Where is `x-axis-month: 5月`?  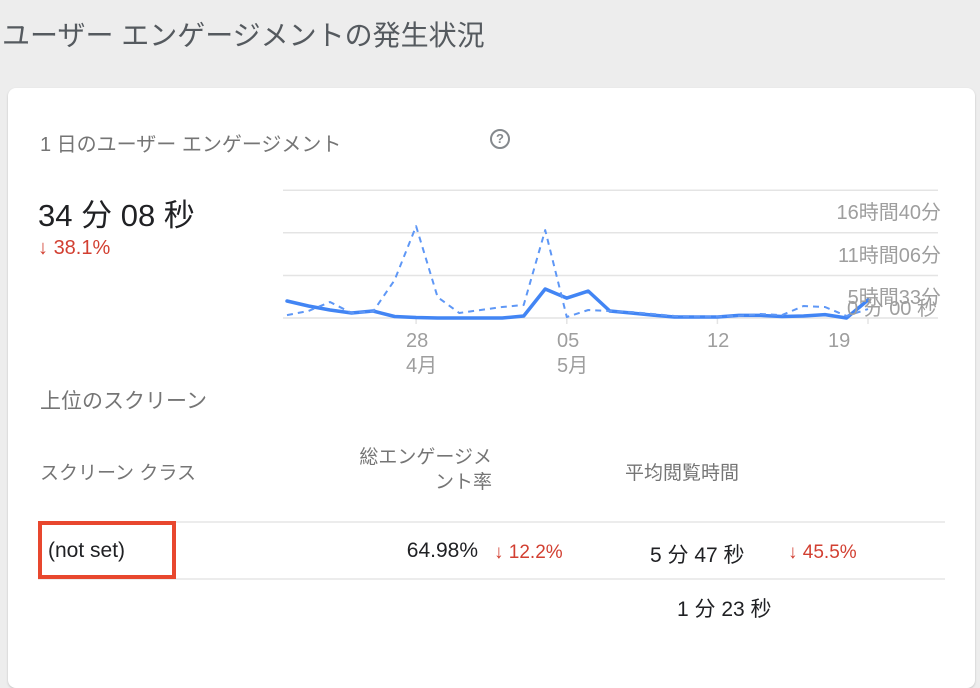 x-axis-month: 5月 is located at coordinates (573, 366).